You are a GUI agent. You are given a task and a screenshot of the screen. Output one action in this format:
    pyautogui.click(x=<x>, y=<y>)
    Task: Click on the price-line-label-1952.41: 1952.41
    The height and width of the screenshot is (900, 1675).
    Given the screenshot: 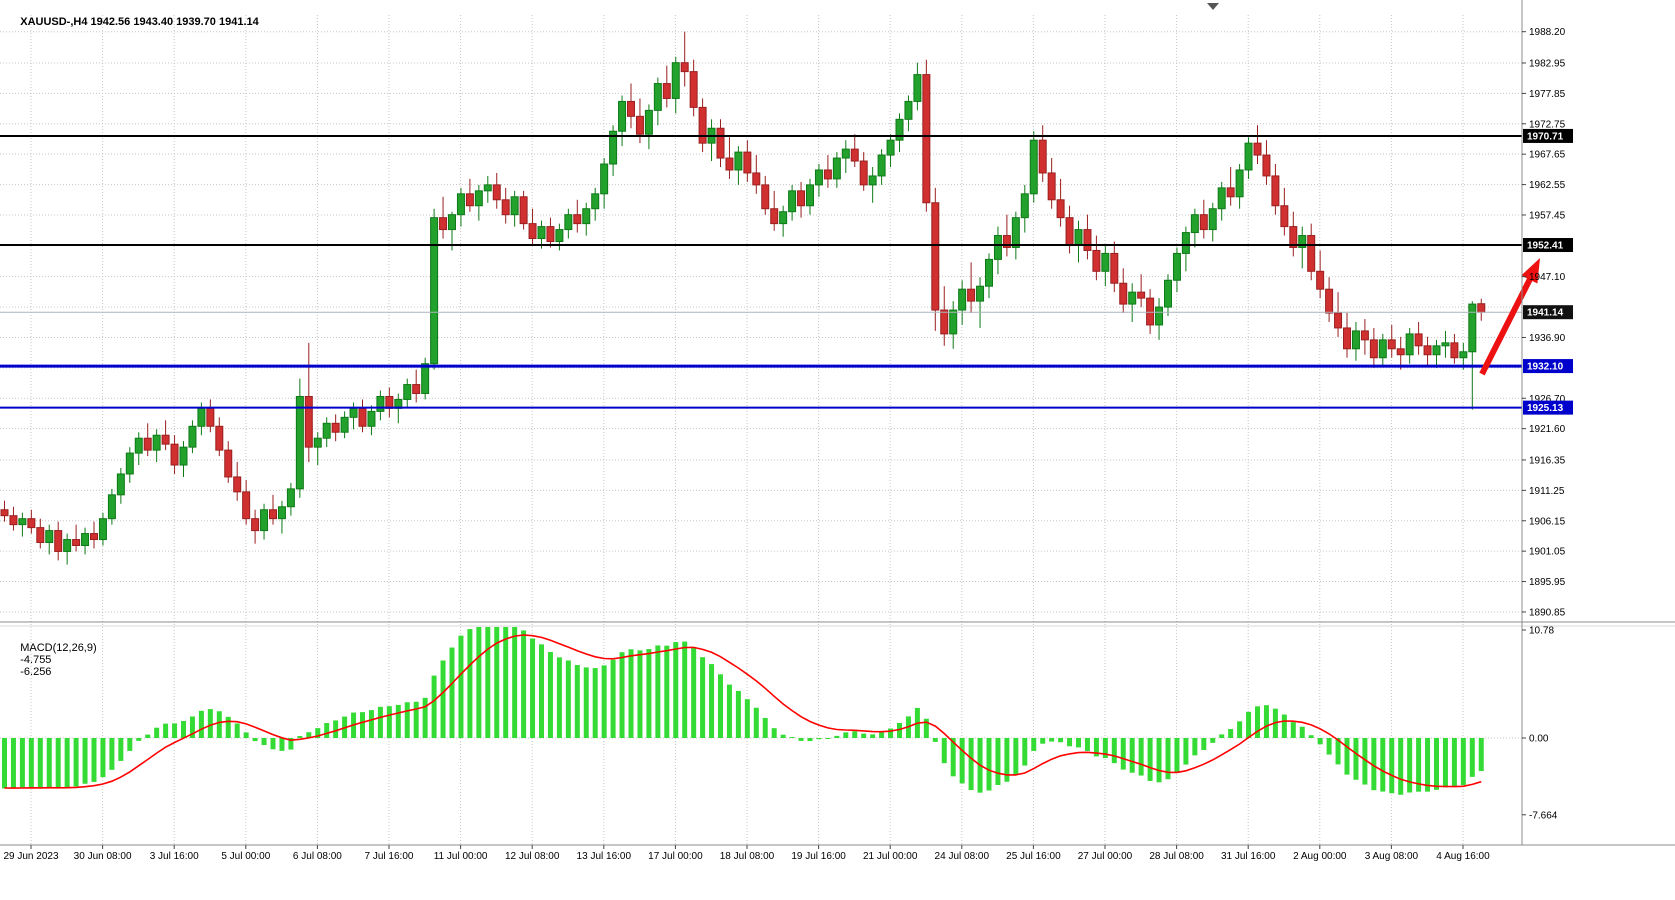 What is the action you would take?
    pyautogui.click(x=1548, y=245)
    